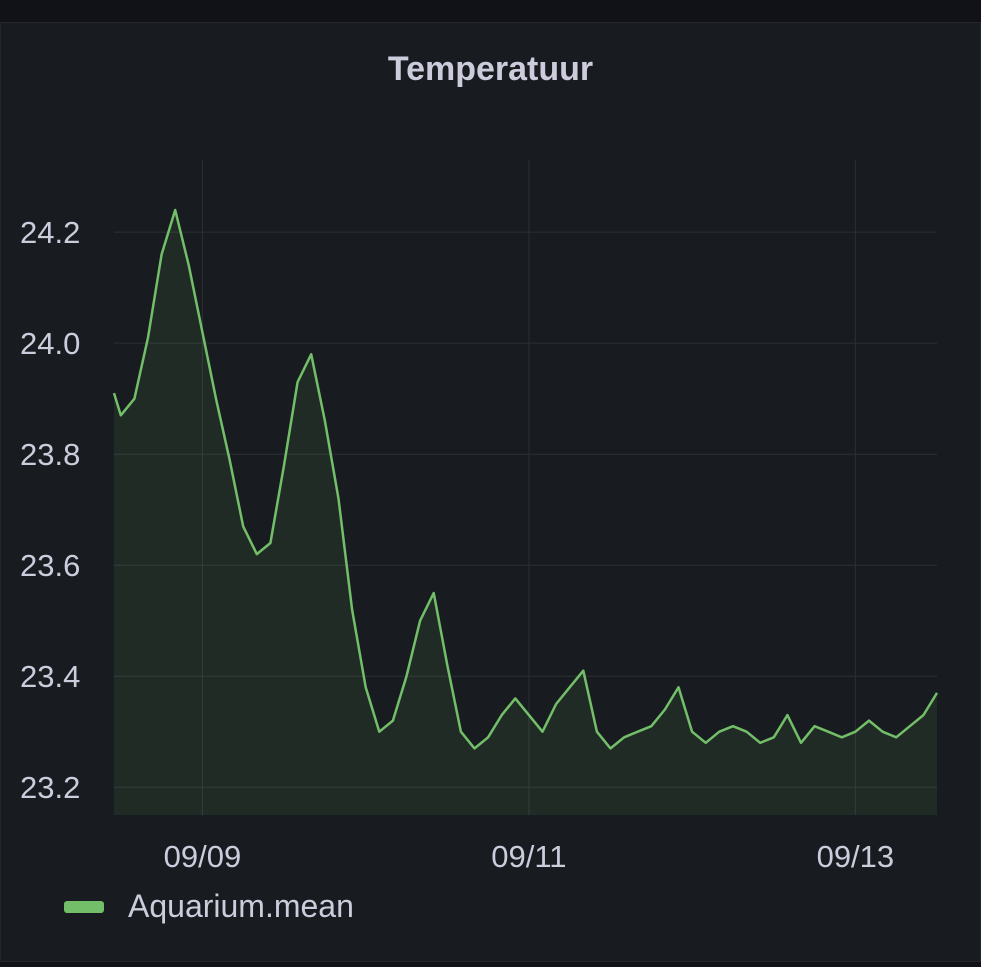 This screenshot has height=967, width=981. I want to click on legend-color-swatch, so click(84, 906).